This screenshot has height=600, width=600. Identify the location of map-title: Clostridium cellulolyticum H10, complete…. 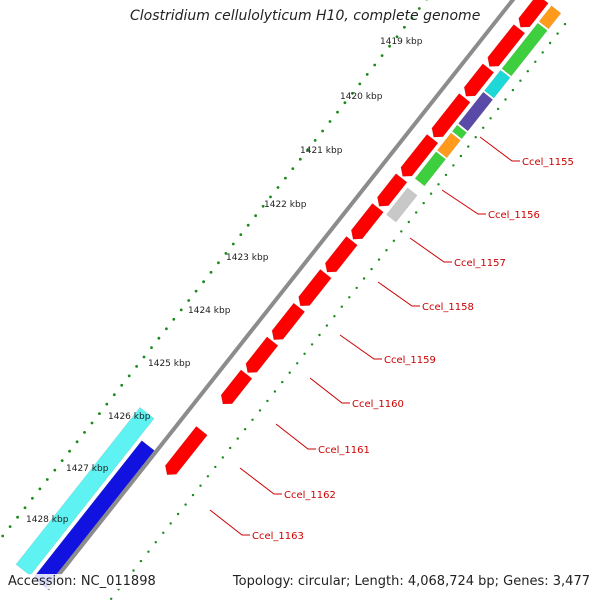
(305, 16).